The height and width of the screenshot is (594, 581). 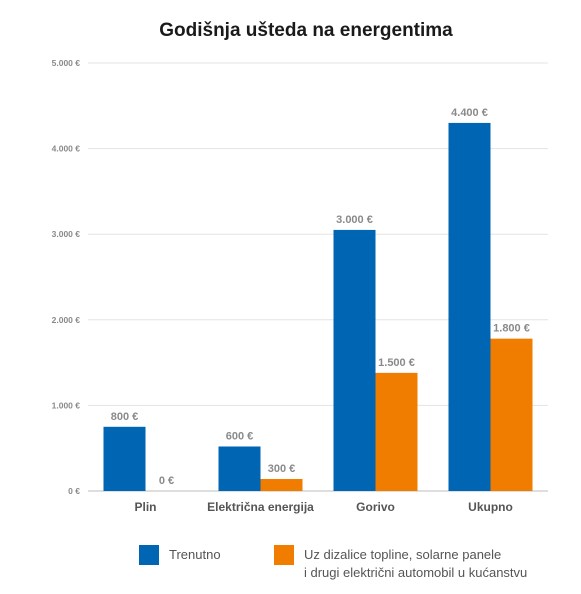 I want to click on y-tick-label: 4.000 €, so click(x=66, y=149).